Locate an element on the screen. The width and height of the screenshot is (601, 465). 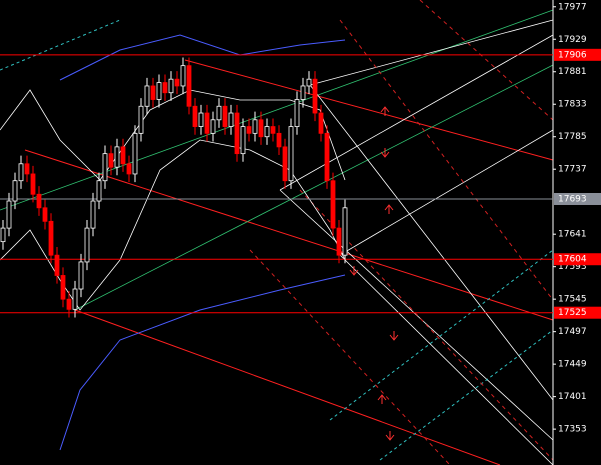
level-label: 17693 is located at coordinates (572, 199).